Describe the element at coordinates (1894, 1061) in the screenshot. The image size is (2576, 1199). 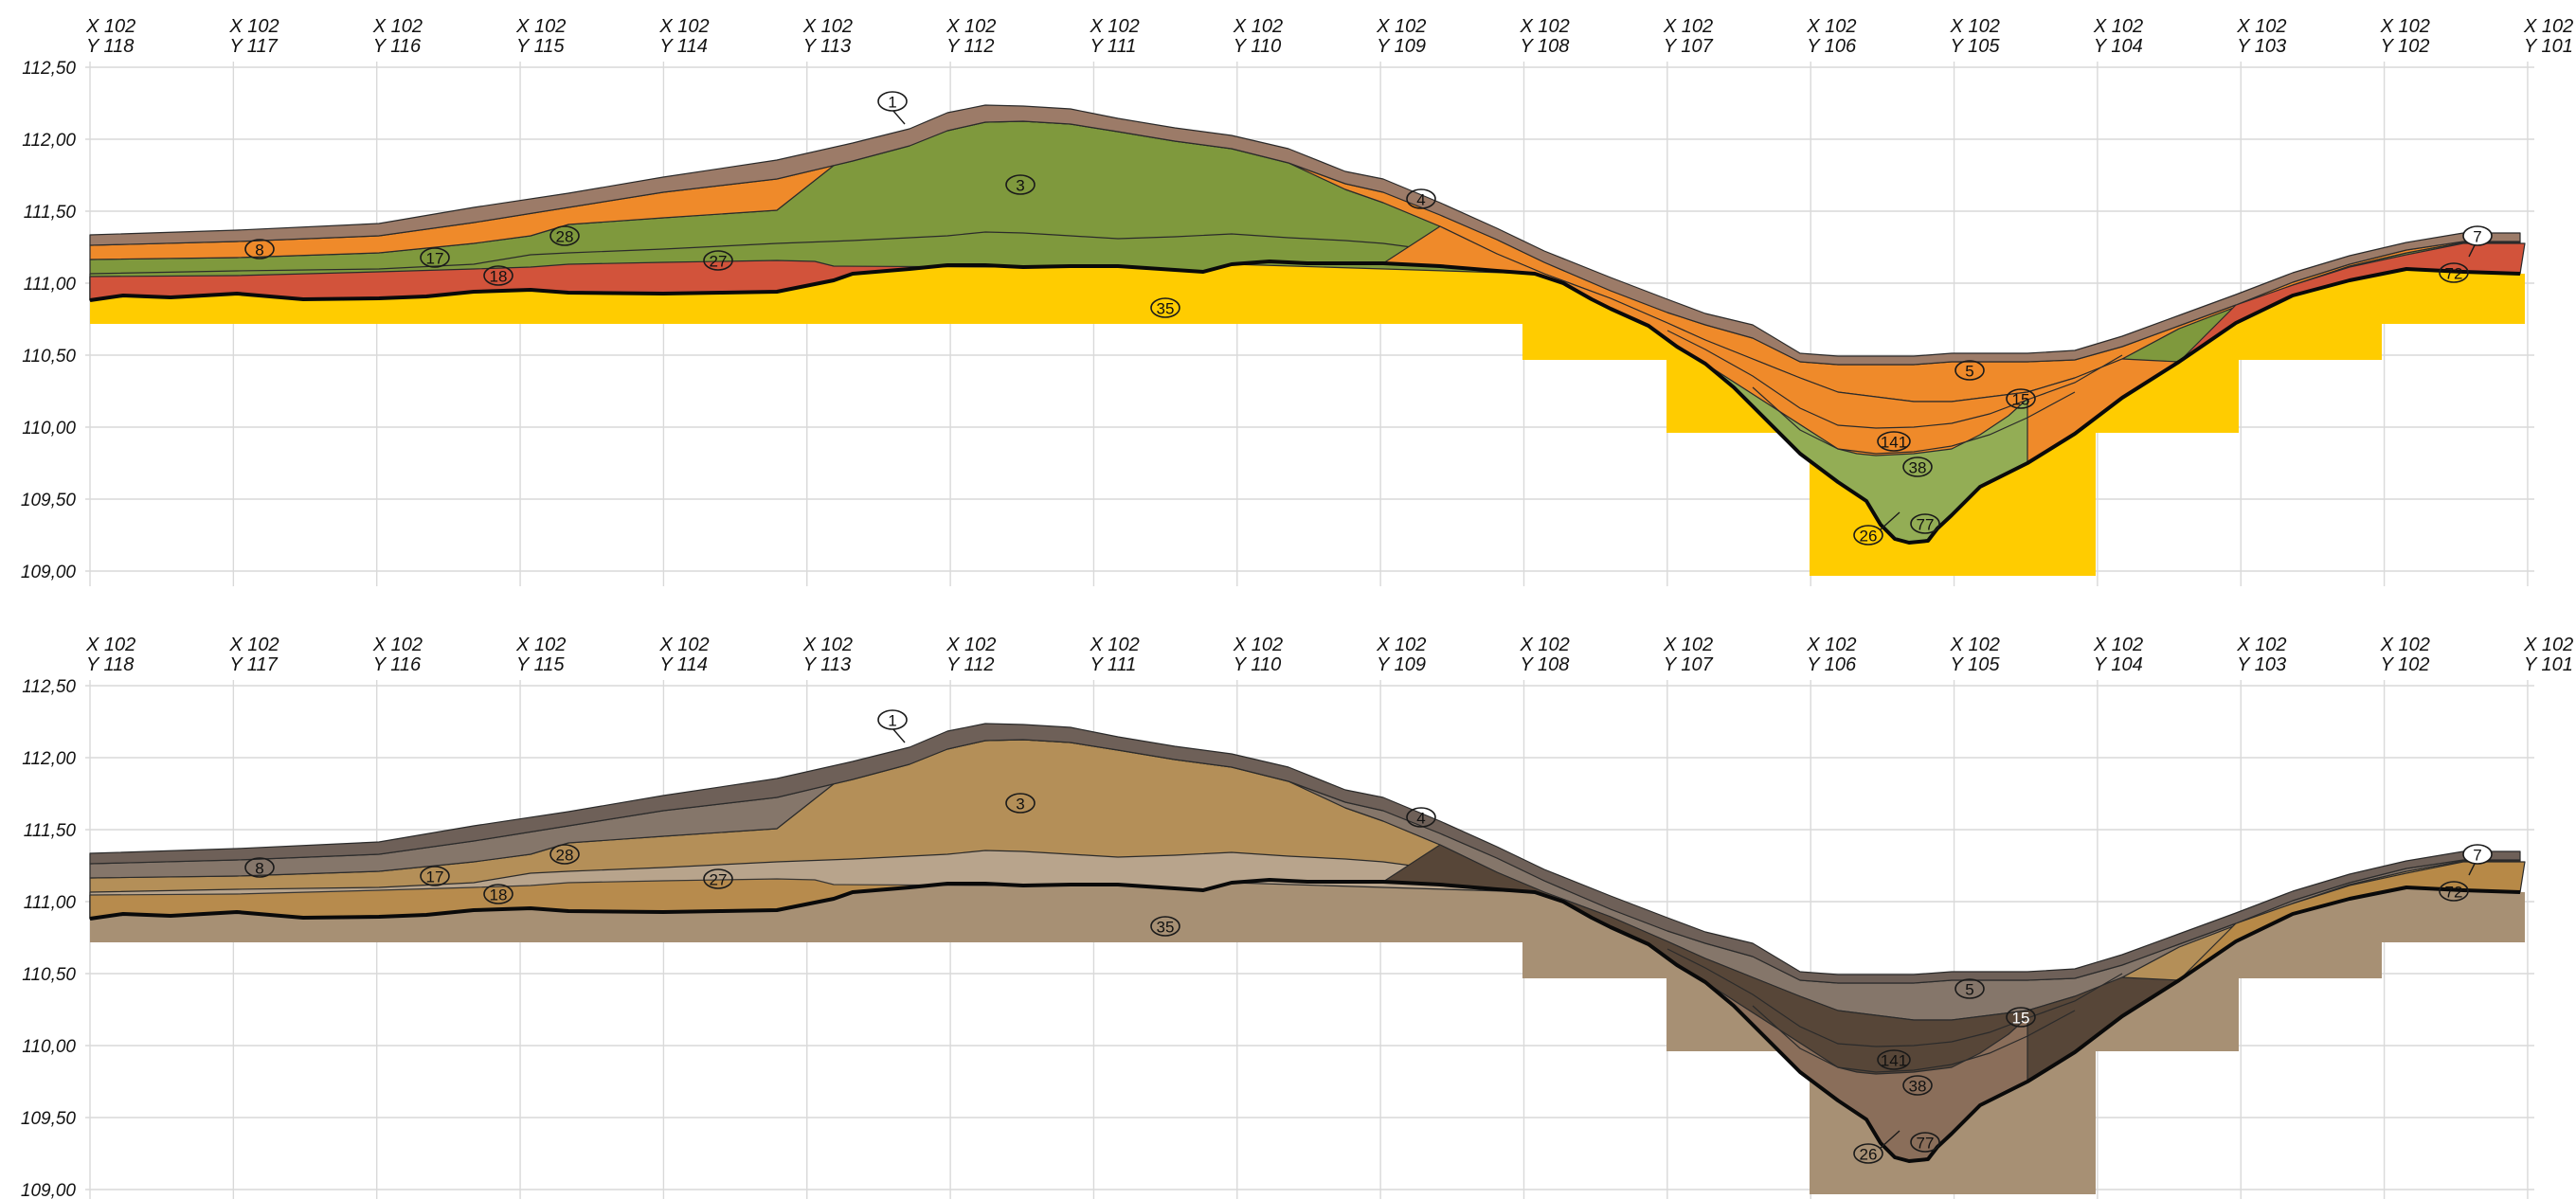
I see `svg-text: 141` at that location.